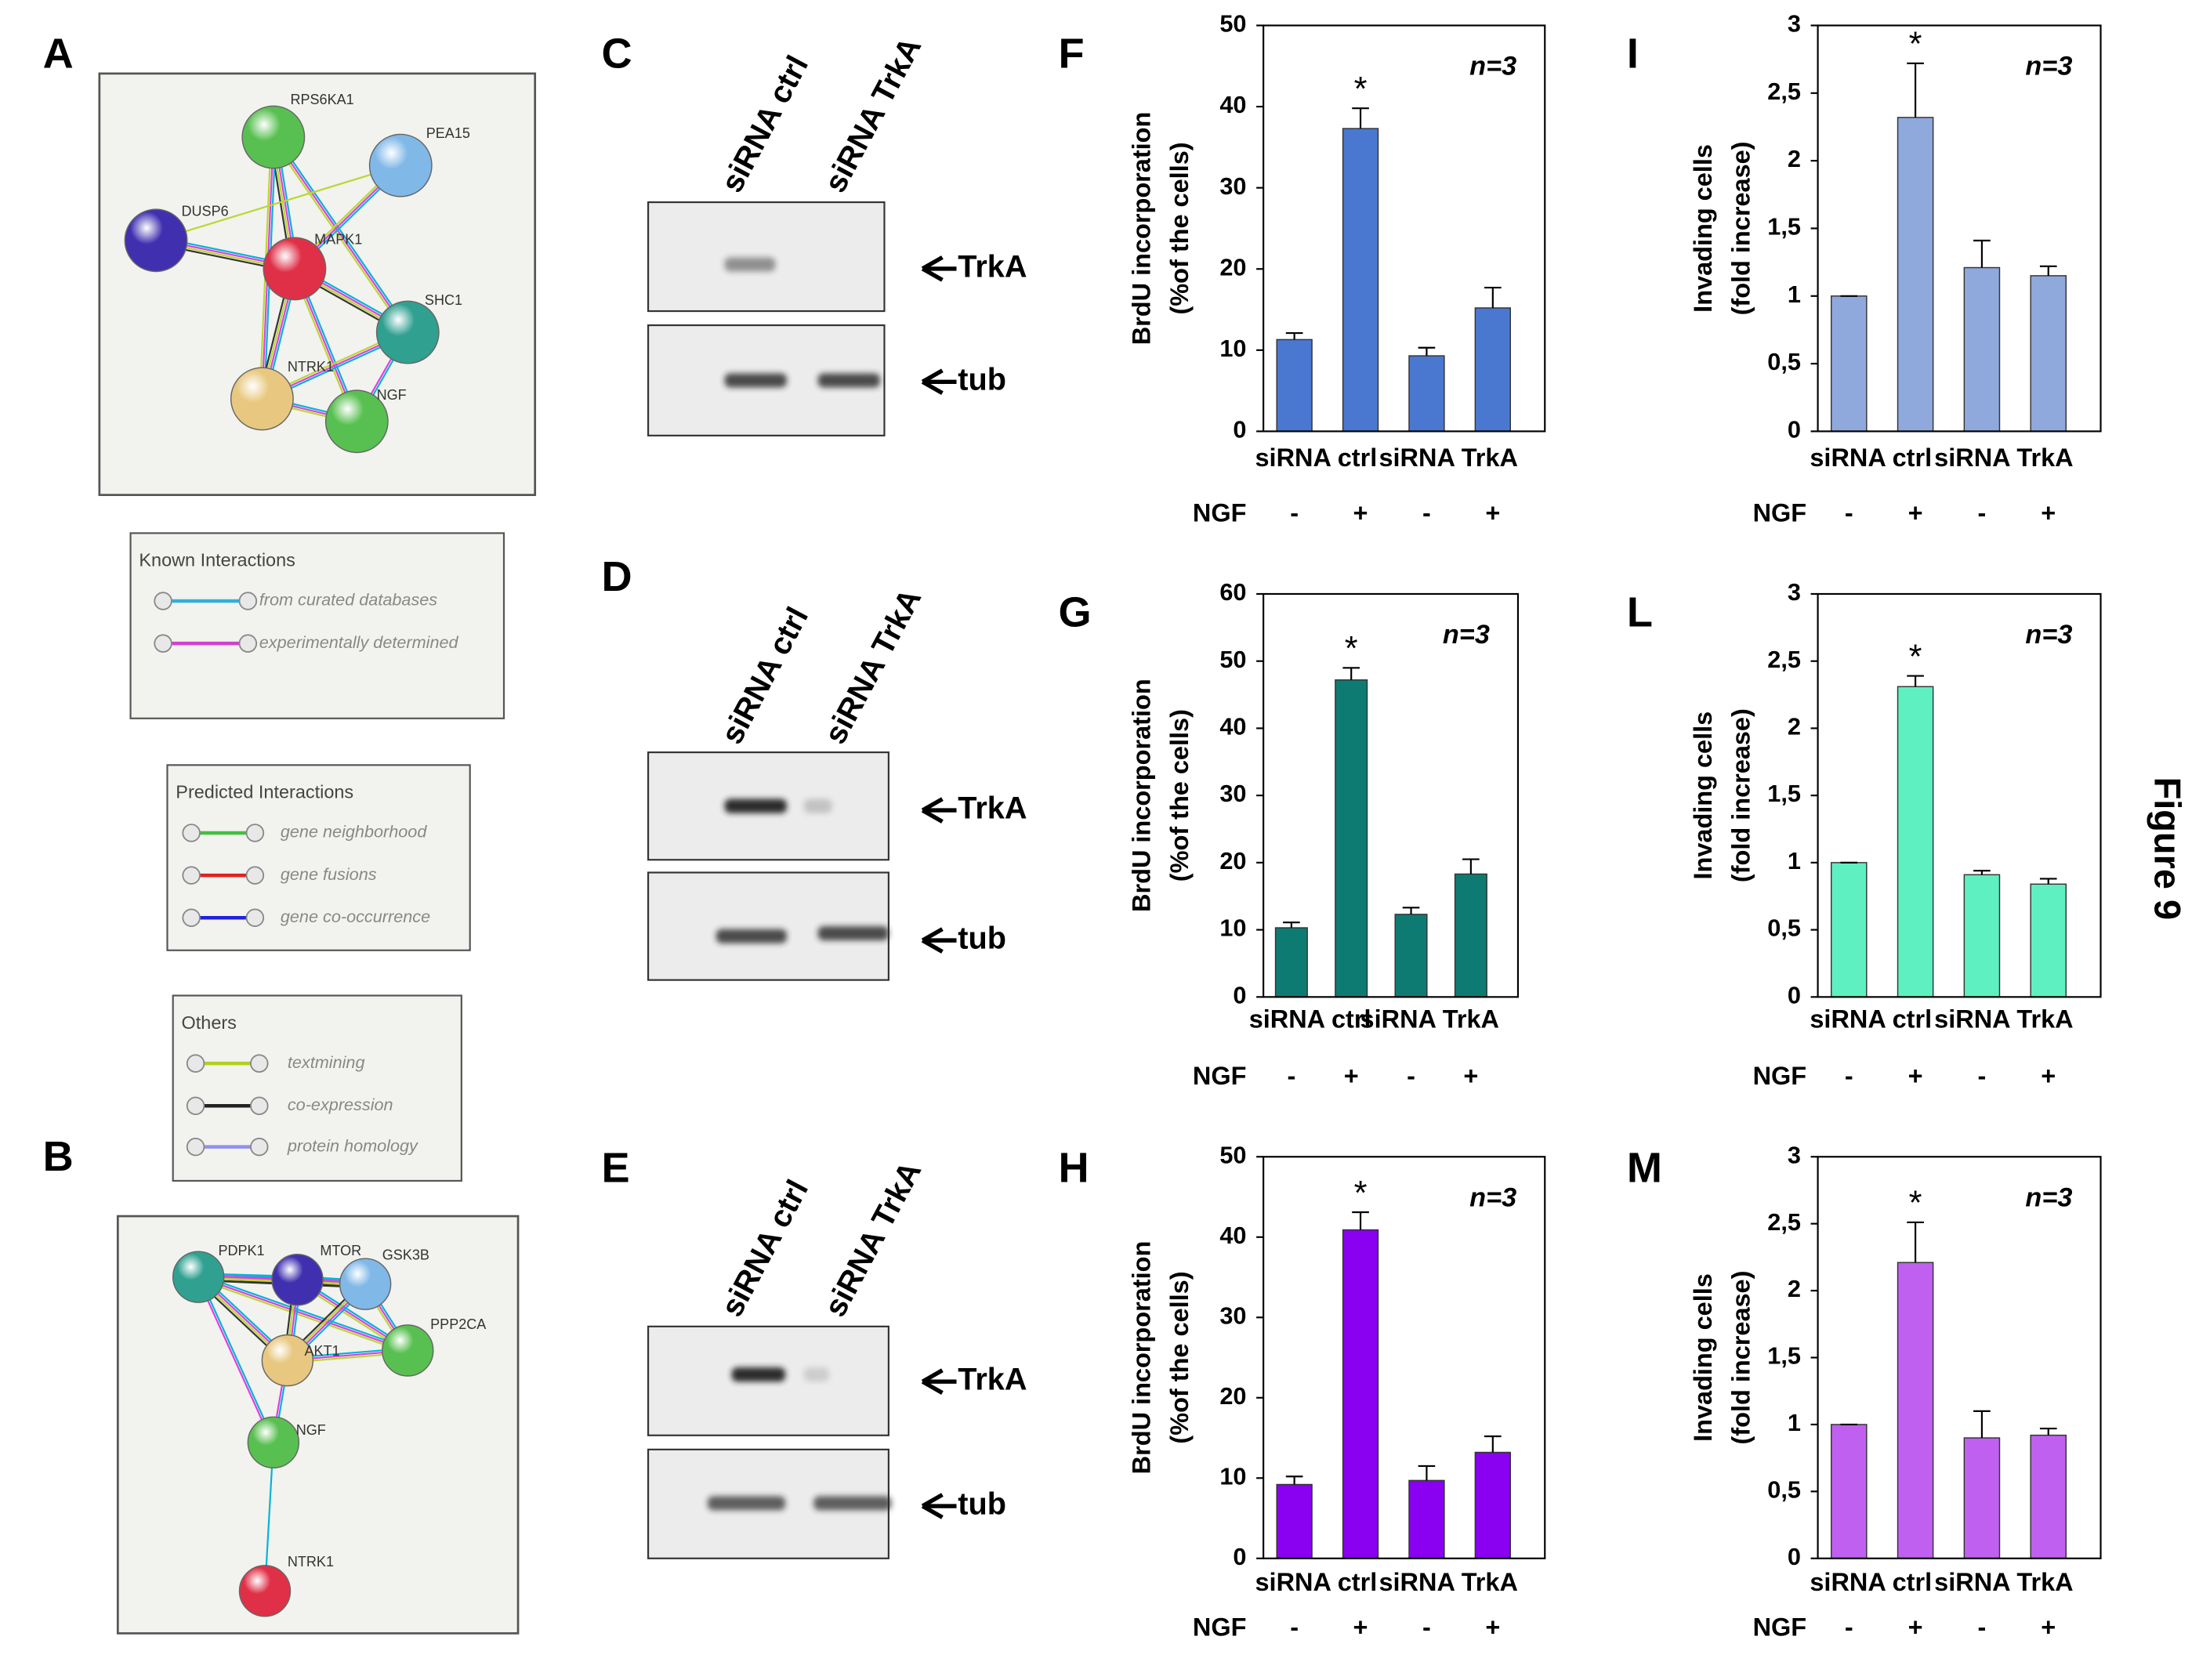  What do you see at coordinates (355, 916) in the screenshot?
I see `legend-item: gene co-occurrence` at bounding box center [355, 916].